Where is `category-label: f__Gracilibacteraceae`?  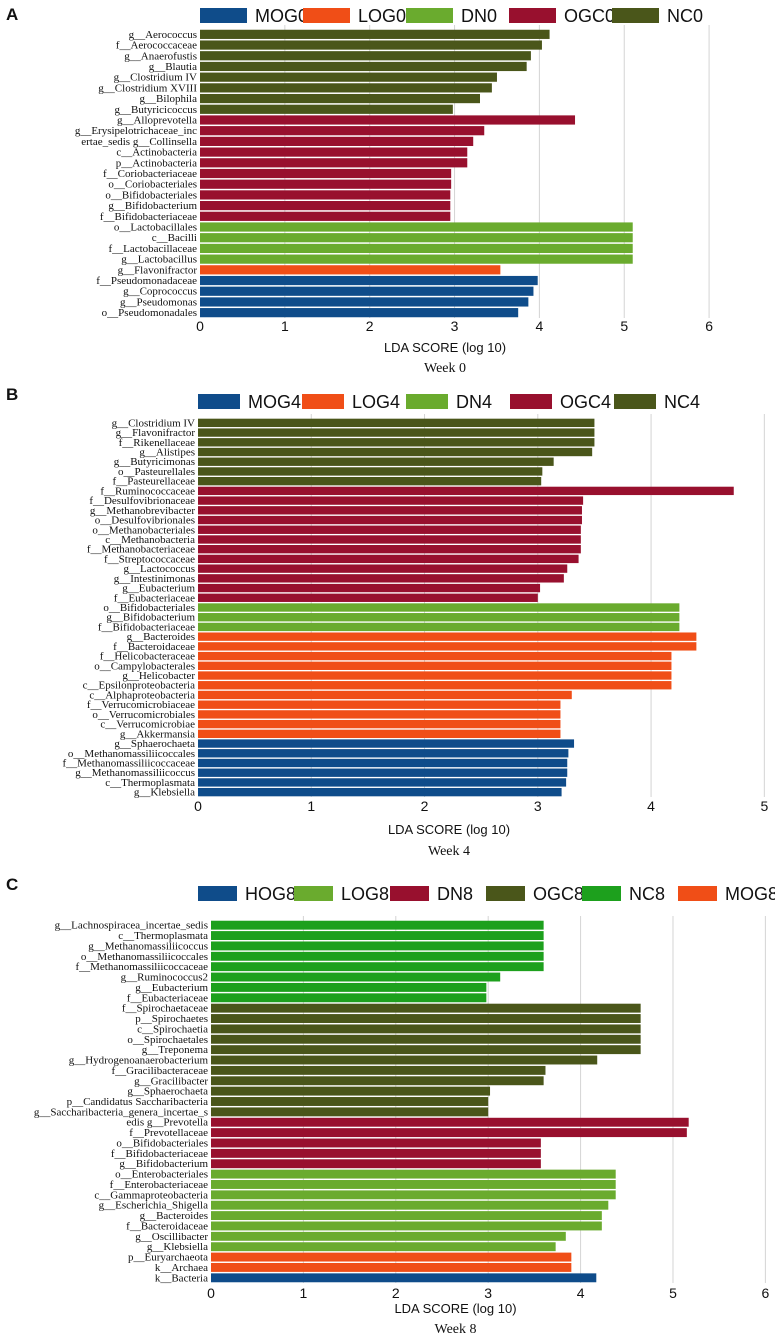
category-label: f__Gracilibacteraceae is located at coordinates (160, 1071).